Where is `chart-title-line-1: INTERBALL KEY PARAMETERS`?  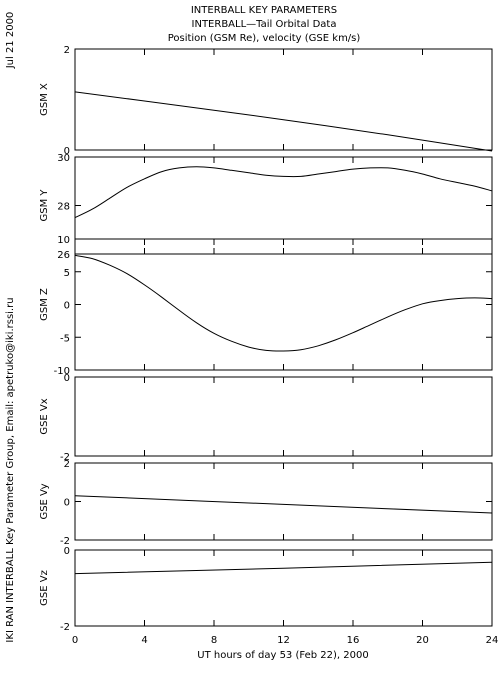
chart-title-line-1: INTERBALL KEY PARAMETERS is located at coordinates (264, 10).